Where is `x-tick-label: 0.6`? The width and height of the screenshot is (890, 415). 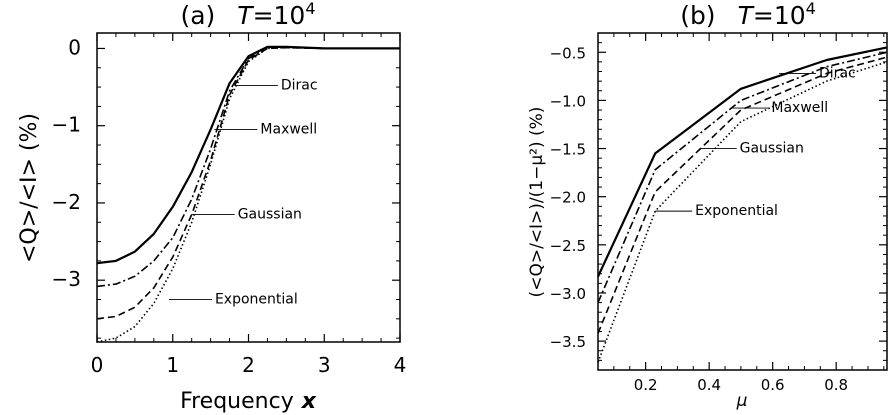 x-tick-label: 0.6 is located at coordinates (773, 385).